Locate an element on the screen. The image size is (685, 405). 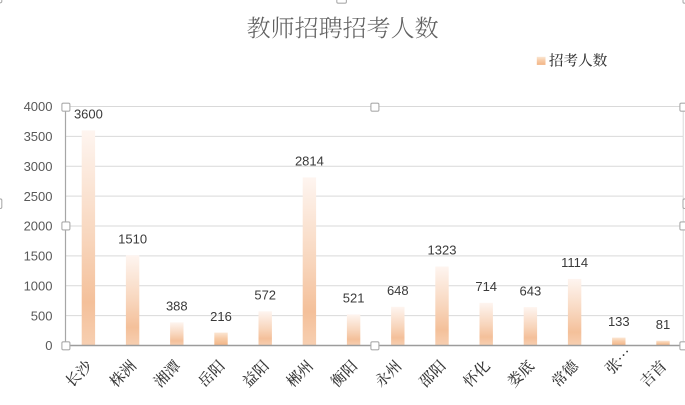
svg-text: 643 is located at coordinates (531, 290).